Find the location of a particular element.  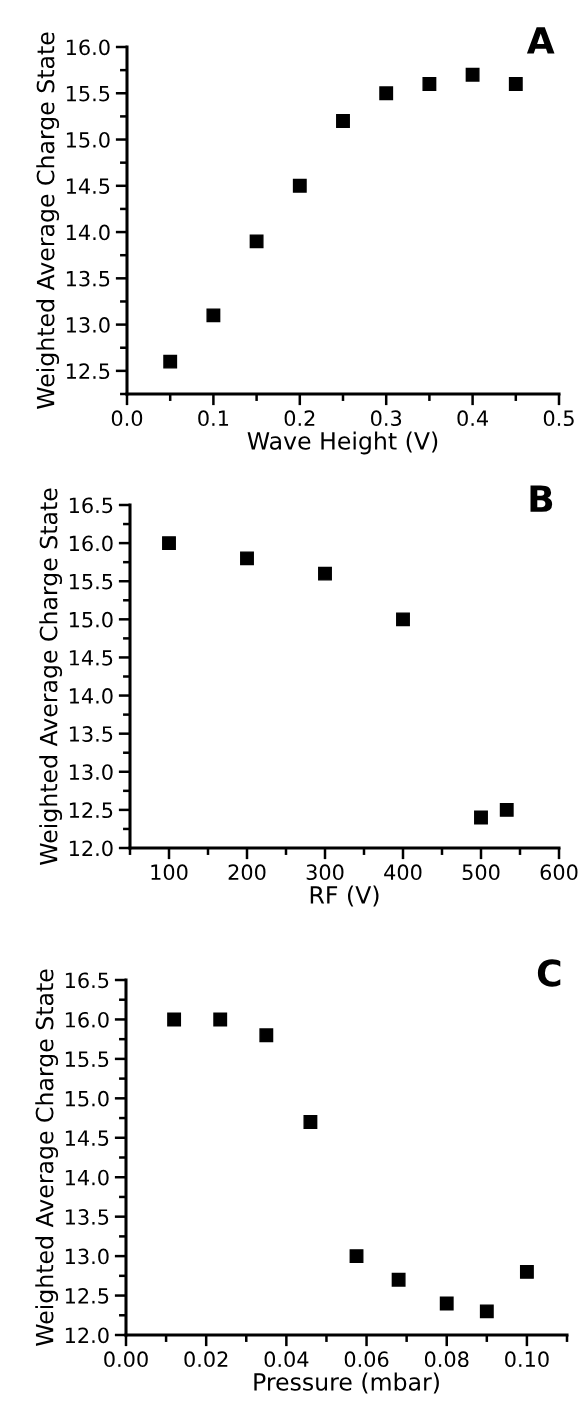

x-tick-label: 200 is located at coordinates (247, 872).